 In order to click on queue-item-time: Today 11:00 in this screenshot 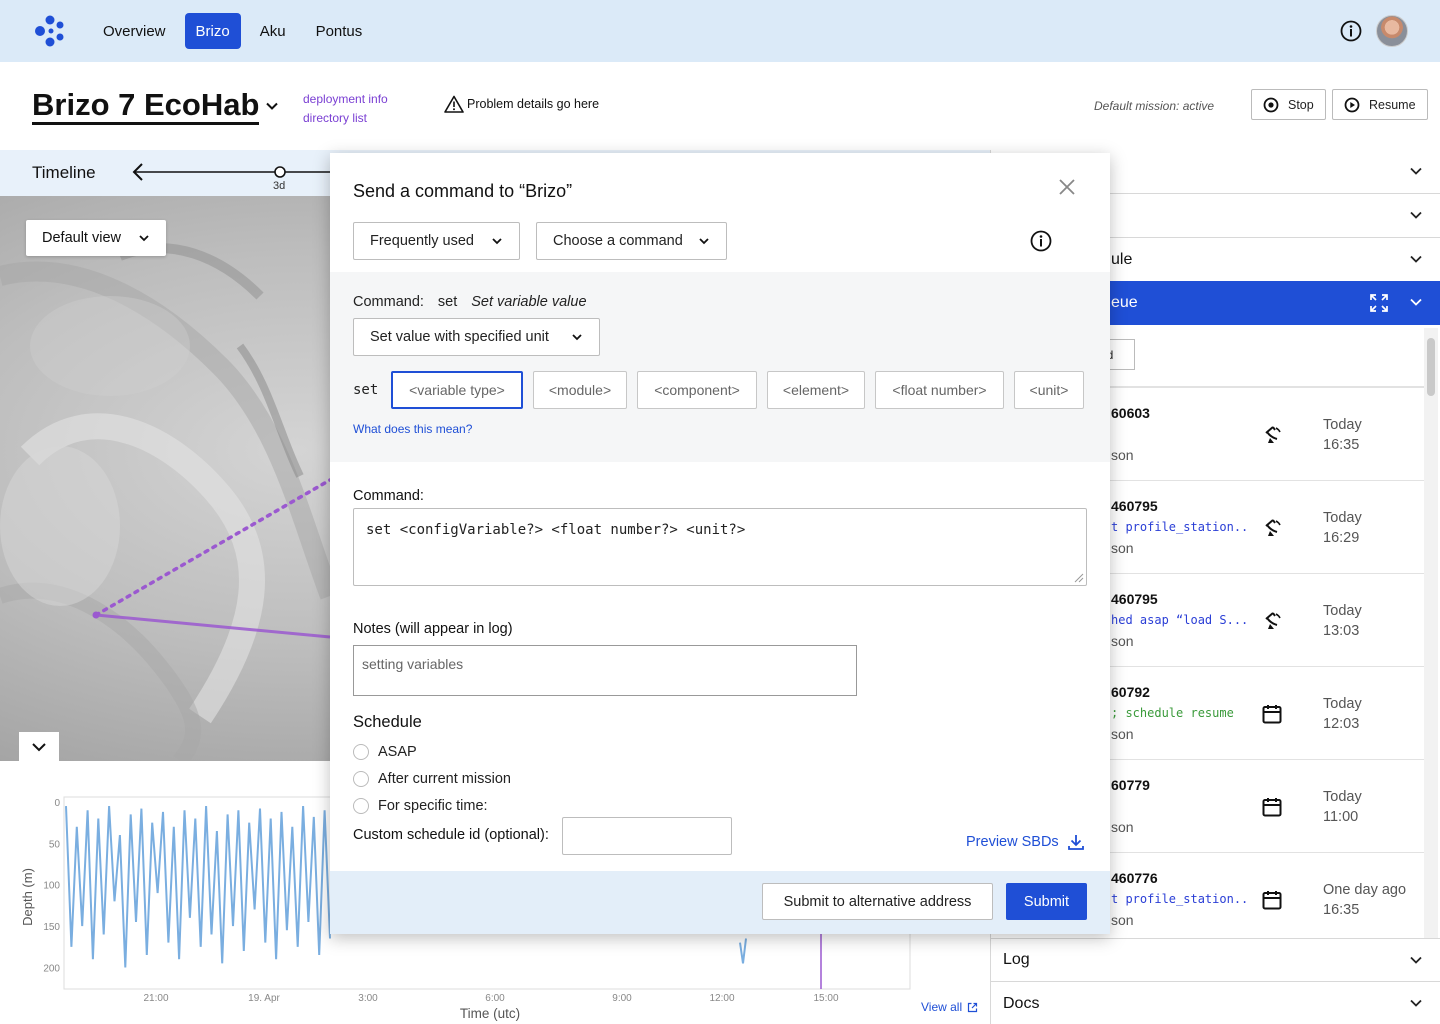, I will do `click(1342, 807)`.